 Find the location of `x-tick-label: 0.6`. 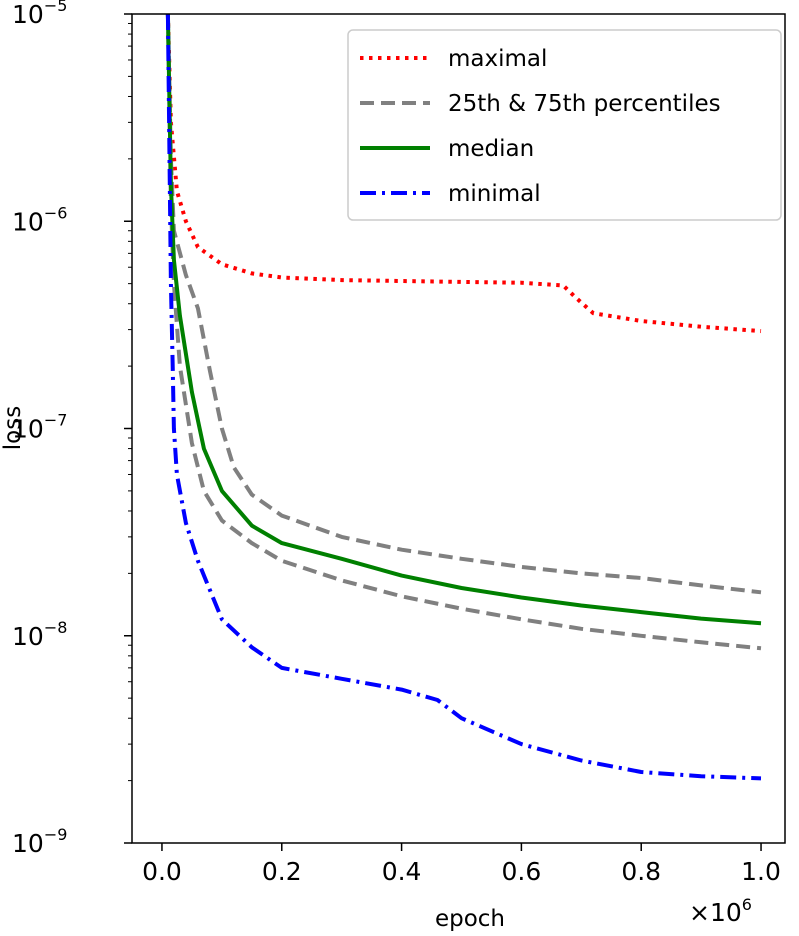

x-tick-label: 0.6 is located at coordinates (522, 871).